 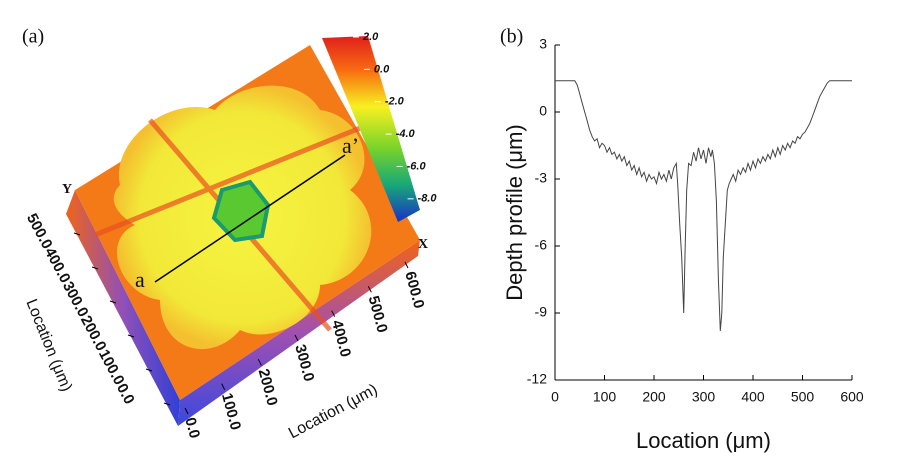 I want to click on x-tick-label: 600, so click(x=852, y=397).